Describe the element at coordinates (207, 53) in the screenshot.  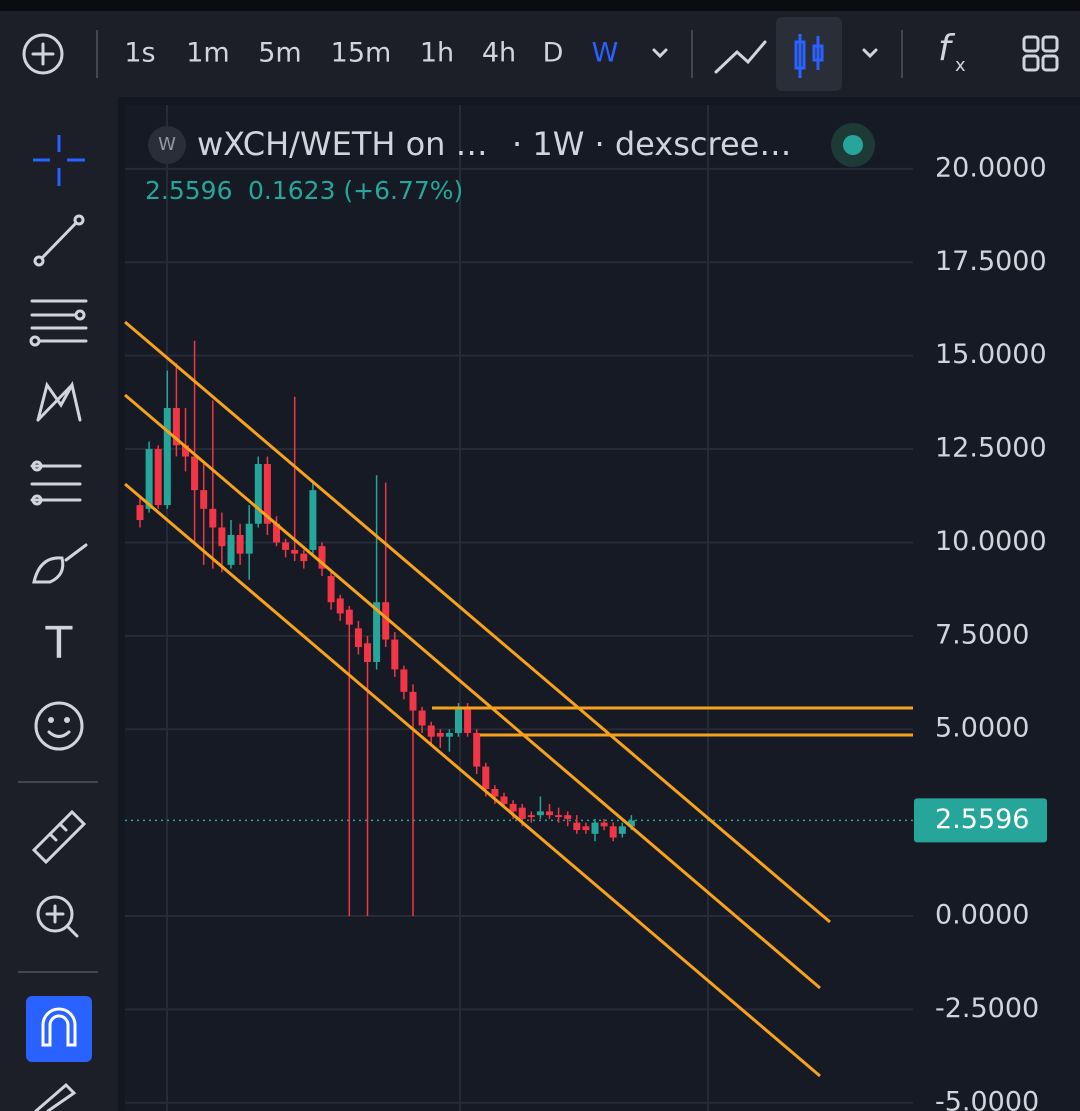
I see `interval-button: 1m` at that location.